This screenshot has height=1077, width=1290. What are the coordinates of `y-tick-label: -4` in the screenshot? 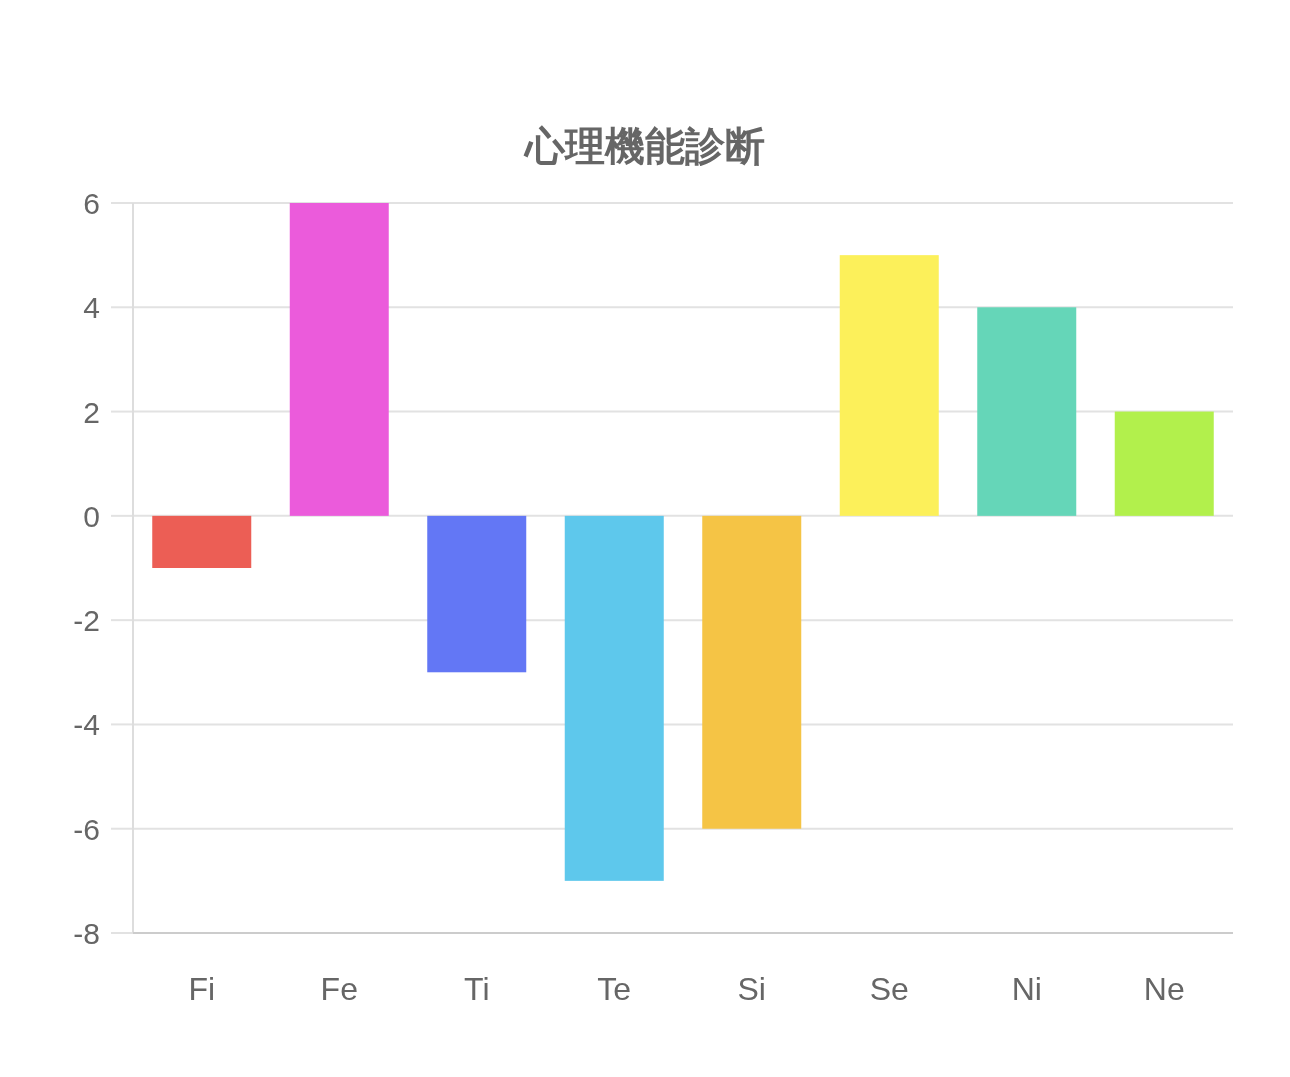 It's located at (86, 725).